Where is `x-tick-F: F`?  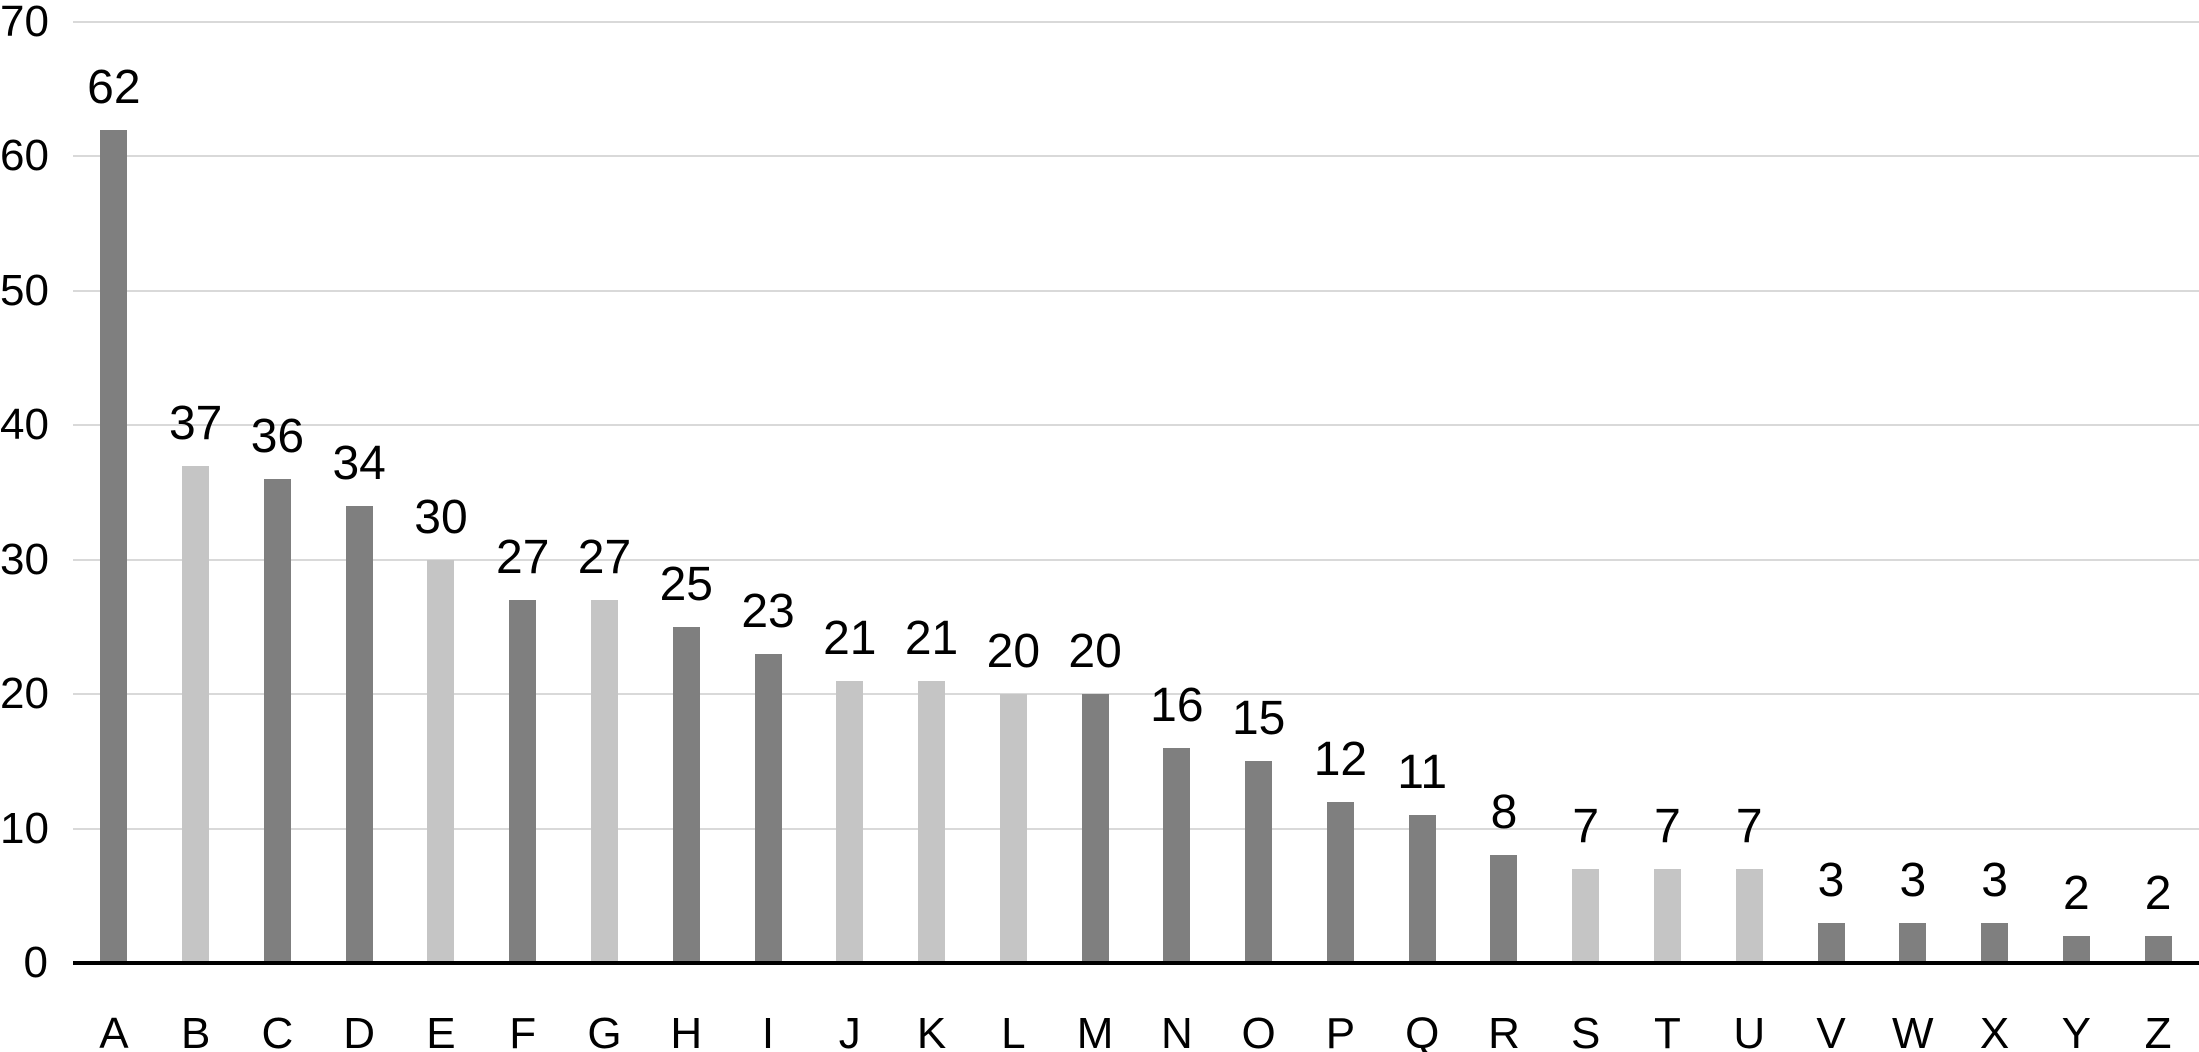 x-tick-F: F is located at coordinates (523, 1030).